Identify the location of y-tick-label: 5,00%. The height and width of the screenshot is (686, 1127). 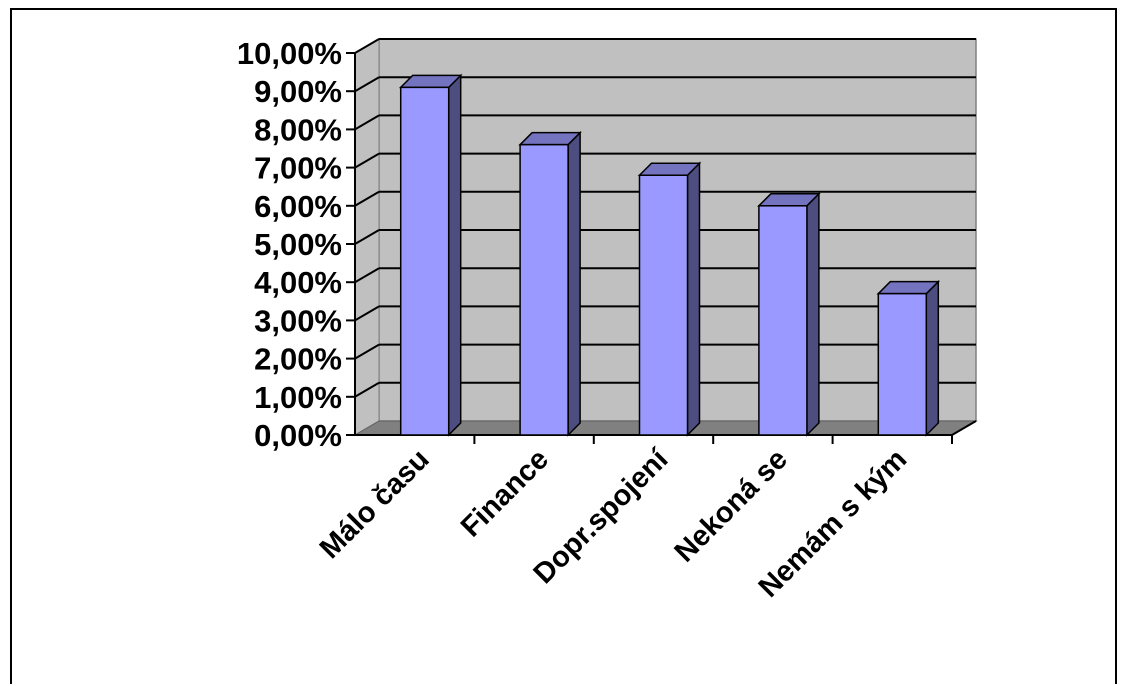
(298, 244).